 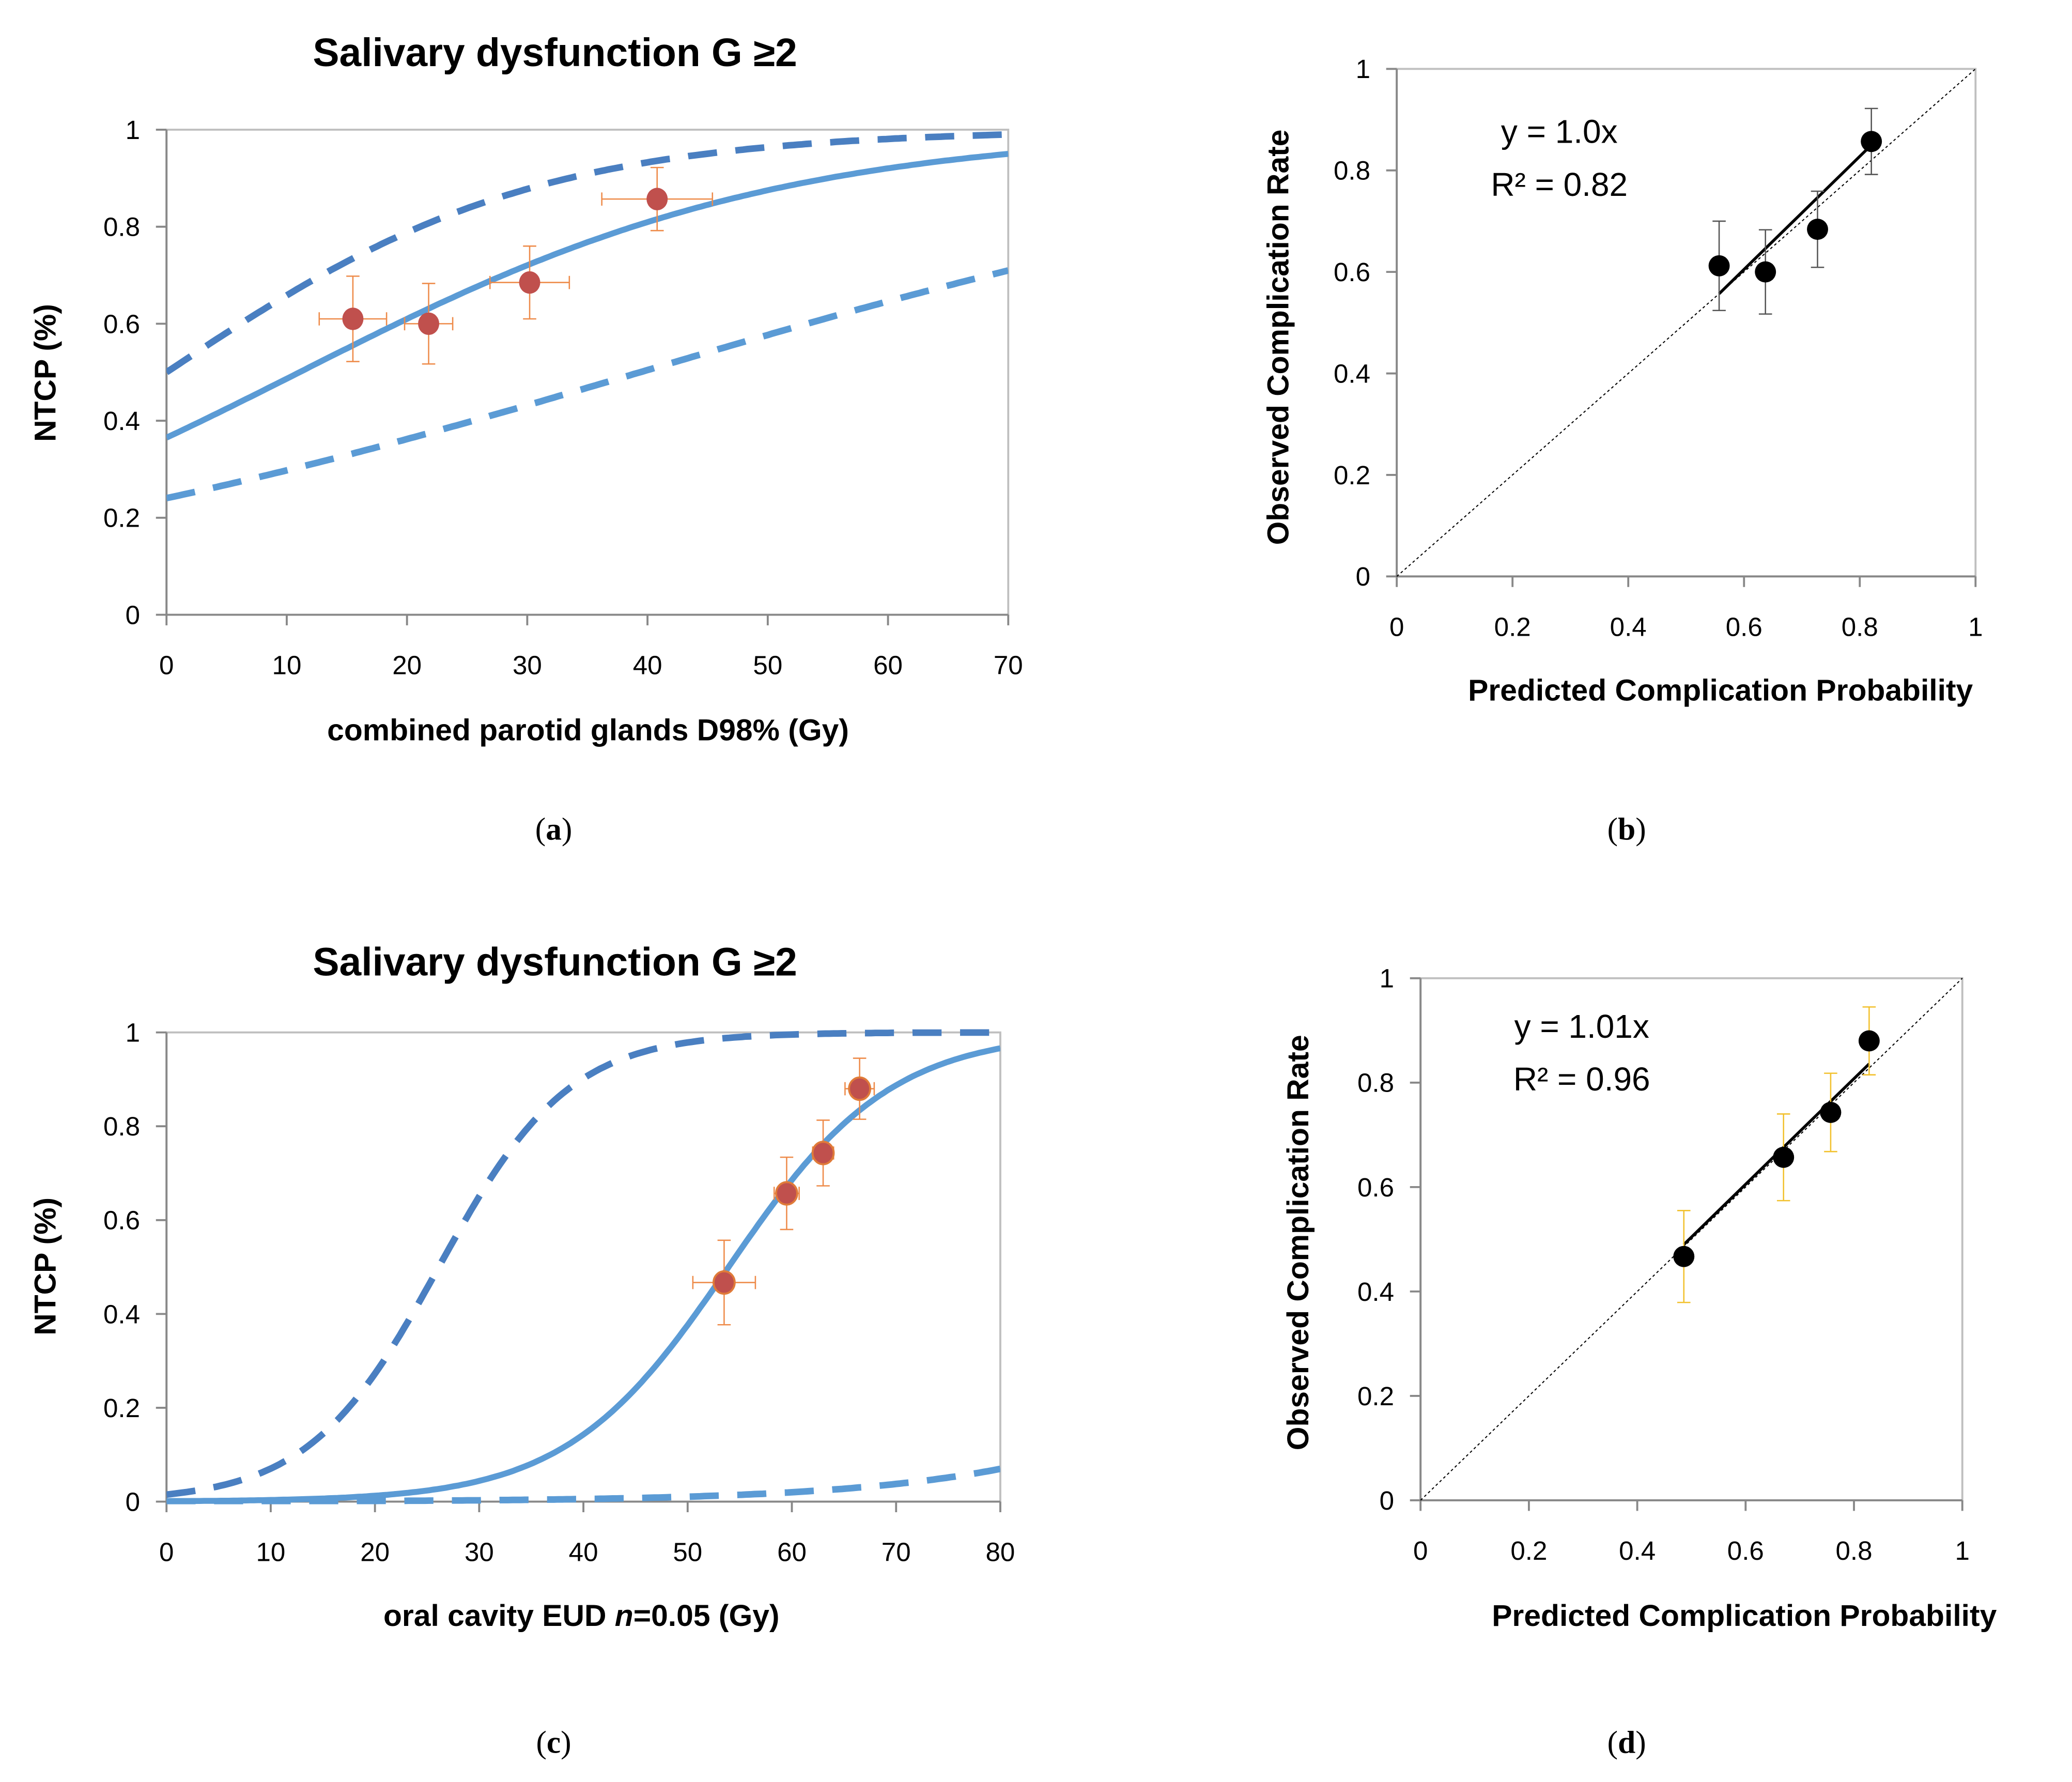 What do you see at coordinates (1720, 691) in the screenshot?
I see `x-axis-label: Predicted Complication Probability` at bounding box center [1720, 691].